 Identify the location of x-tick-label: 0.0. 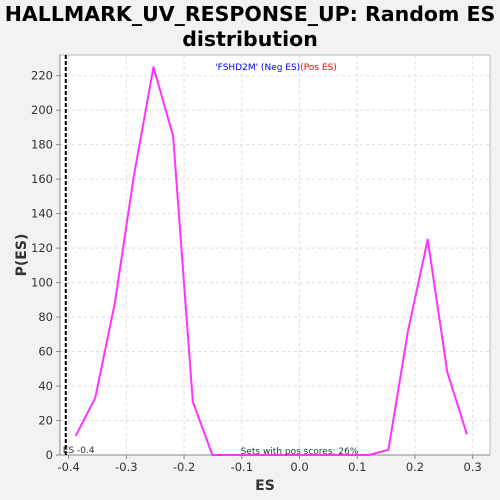
(299, 467).